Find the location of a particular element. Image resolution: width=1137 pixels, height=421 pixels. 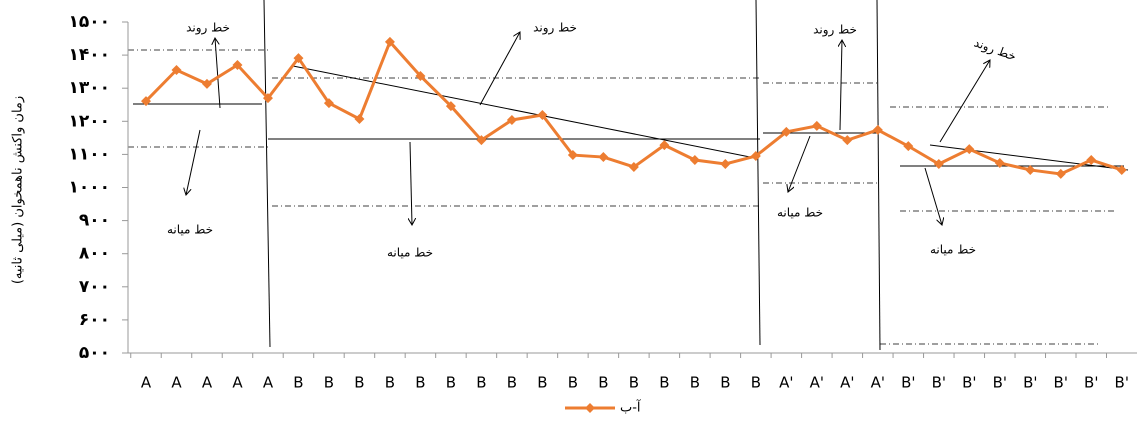

y-tick-label: ۱۲۰۰ is located at coordinates (89, 121).